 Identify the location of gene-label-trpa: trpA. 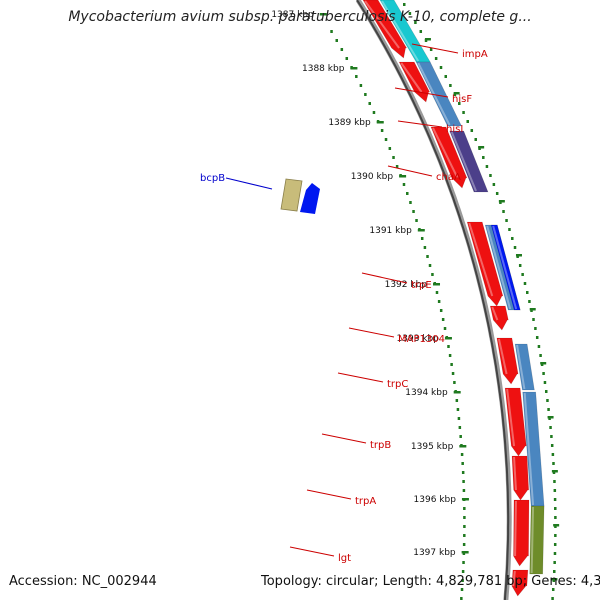
(365, 501).